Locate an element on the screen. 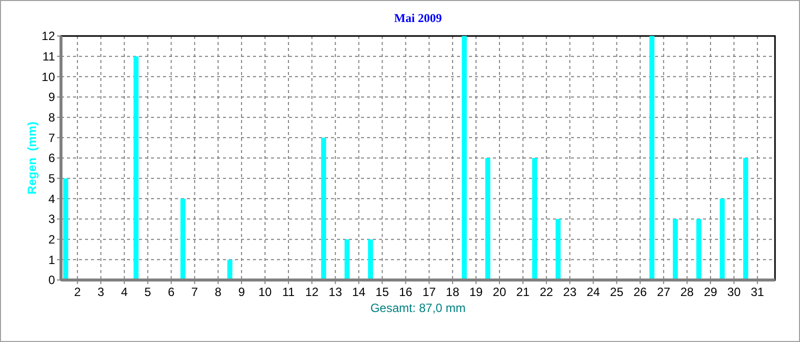 Image resolution: width=800 pixels, height=342 pixels. x-tick-label: 20 is located at coordinates (499, 292).